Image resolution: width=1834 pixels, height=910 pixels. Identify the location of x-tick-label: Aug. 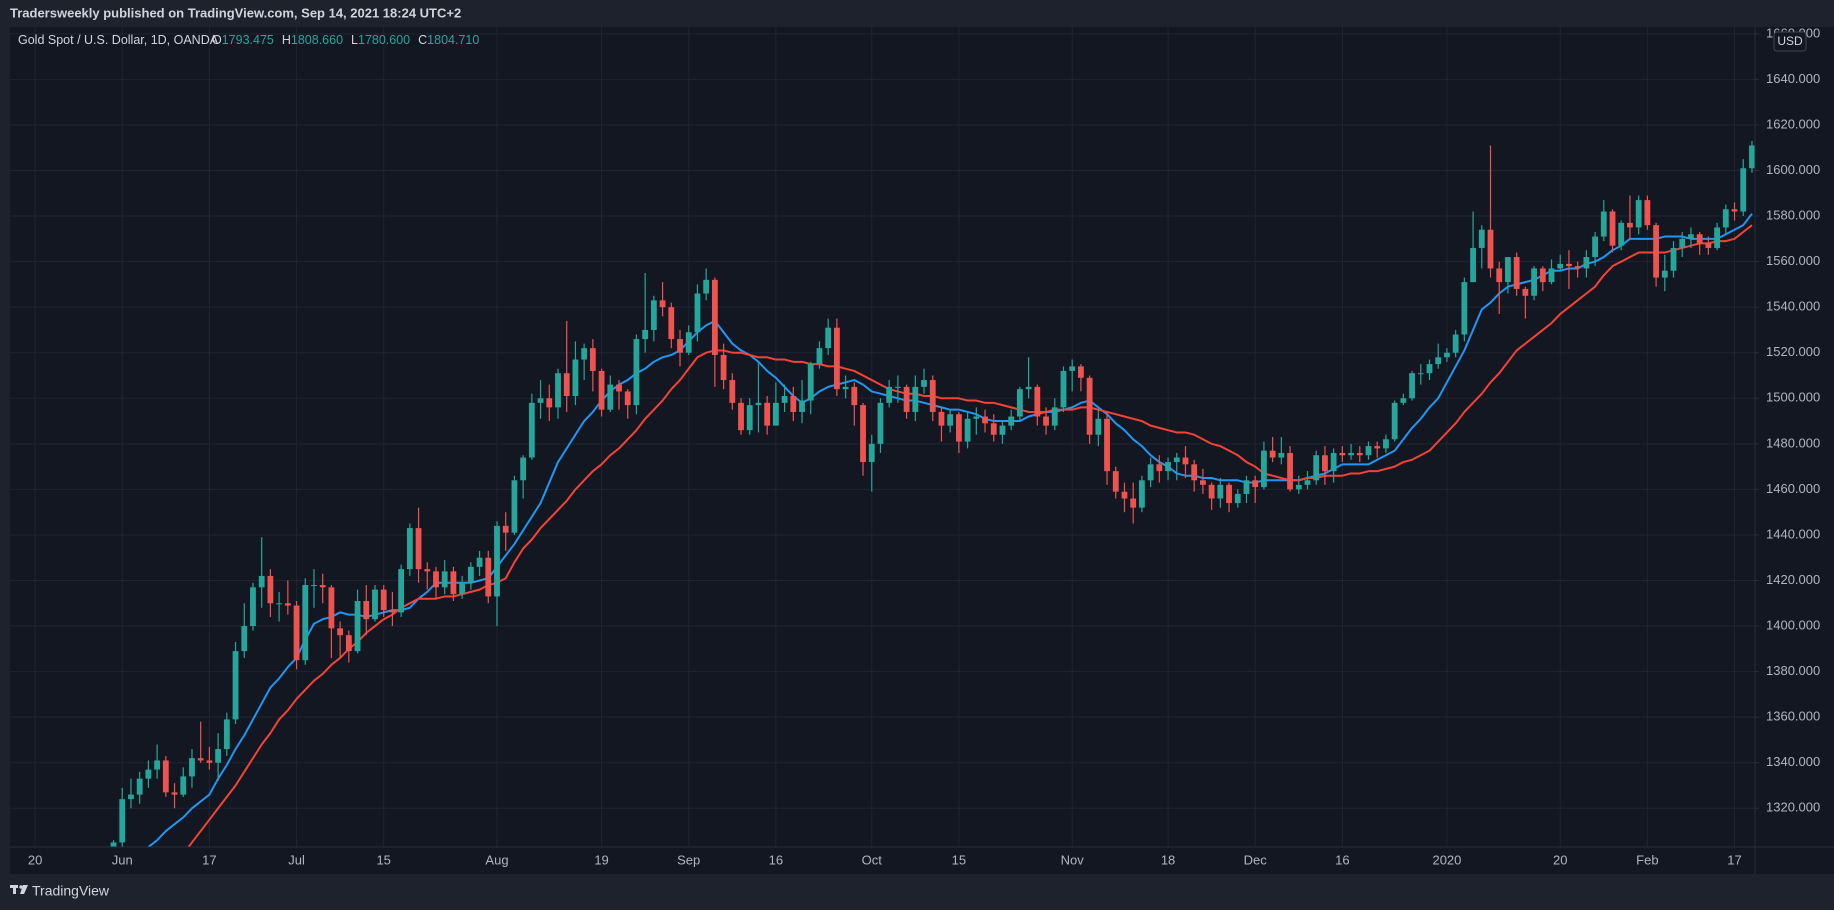
(496, 859).